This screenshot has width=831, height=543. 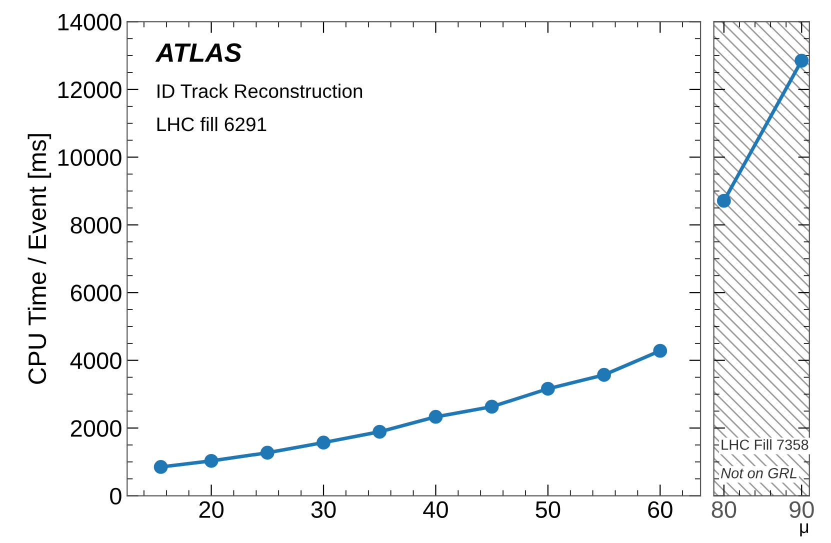 What do you see at coordinates (211, 509) in the screenshot?
I see `x-tick-label: 20` at bounding box center [211, 509].